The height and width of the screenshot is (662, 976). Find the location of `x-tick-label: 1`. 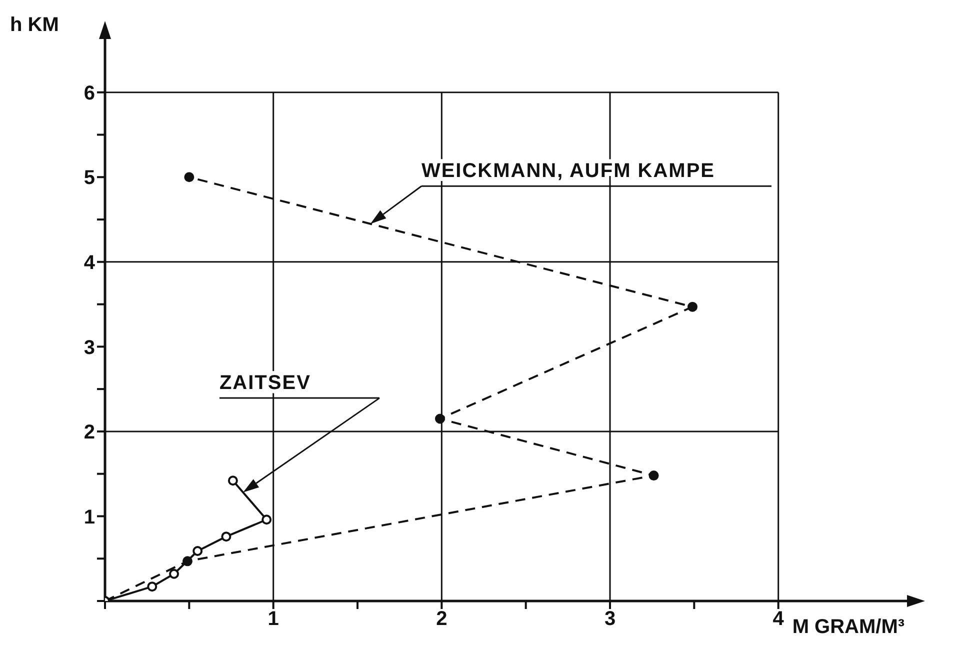

x-tick-label: 1 is located at coordinates (273, 619).